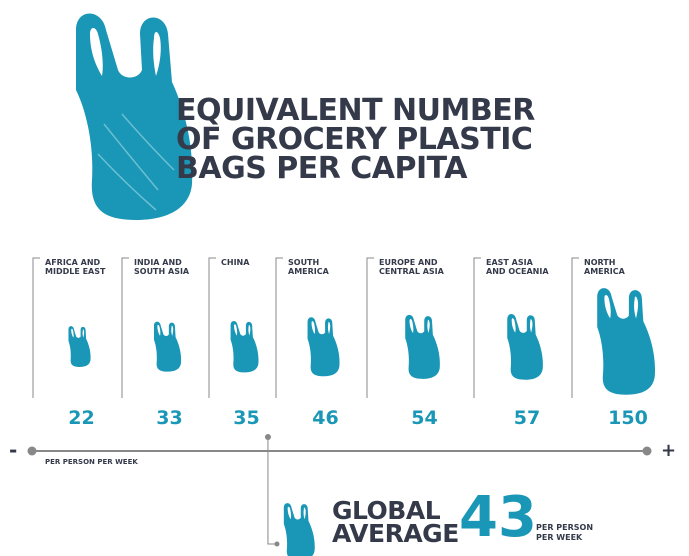 The image size is (689, 556). Describe the element at coordinates (647, 451) in the screenshot. I see `axis-end-dot` at that location.